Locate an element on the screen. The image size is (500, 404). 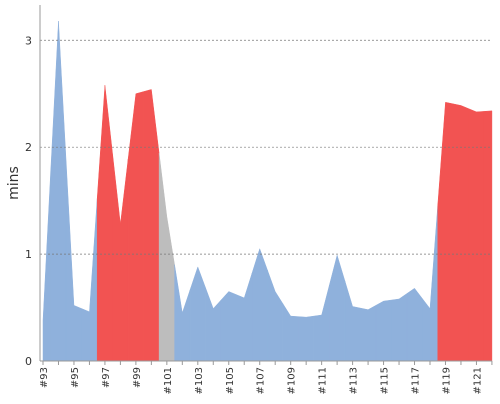
x-tick-label: #101 is located at coordinates (168, 380).